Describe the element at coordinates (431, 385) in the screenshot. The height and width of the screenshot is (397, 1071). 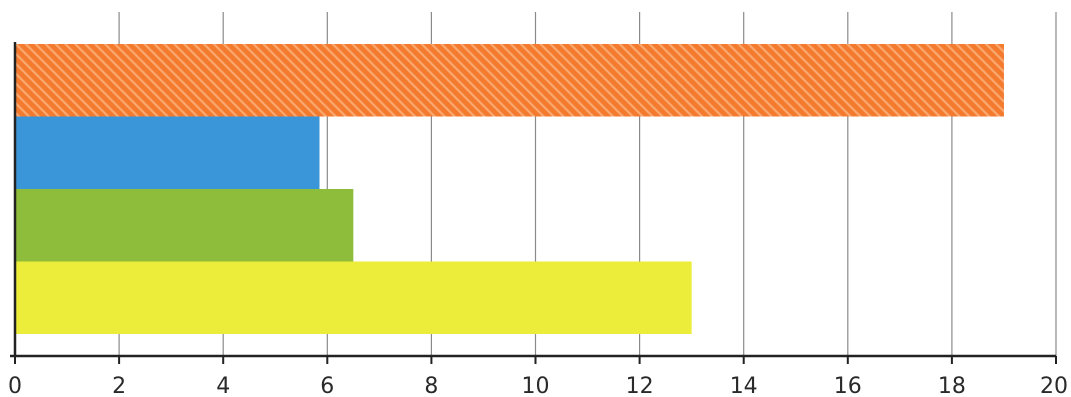
I see `x-tick-label-4: 8` at that location.